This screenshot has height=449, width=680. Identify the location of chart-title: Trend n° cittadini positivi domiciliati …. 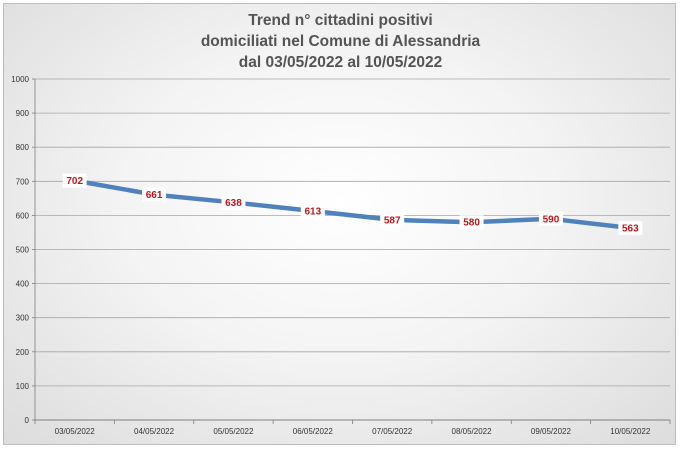
(340, 41).